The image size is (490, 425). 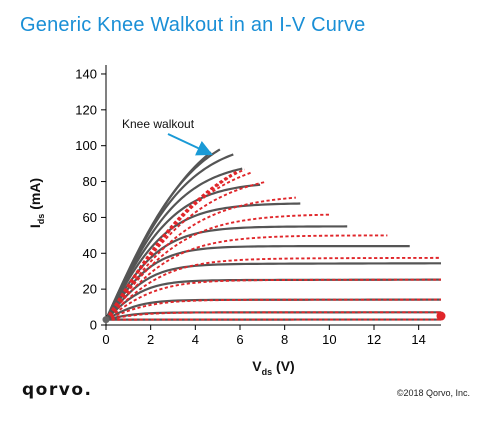 I want to click on x-axis-label: Vds (V), so click(x=273, y=367).